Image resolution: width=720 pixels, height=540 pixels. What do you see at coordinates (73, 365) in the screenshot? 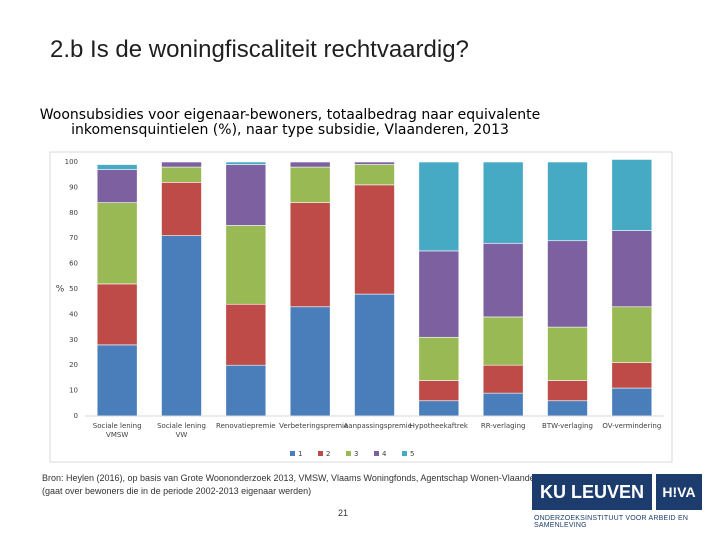
I see `y-tick-label: 20` at bounding box center [73, 365].